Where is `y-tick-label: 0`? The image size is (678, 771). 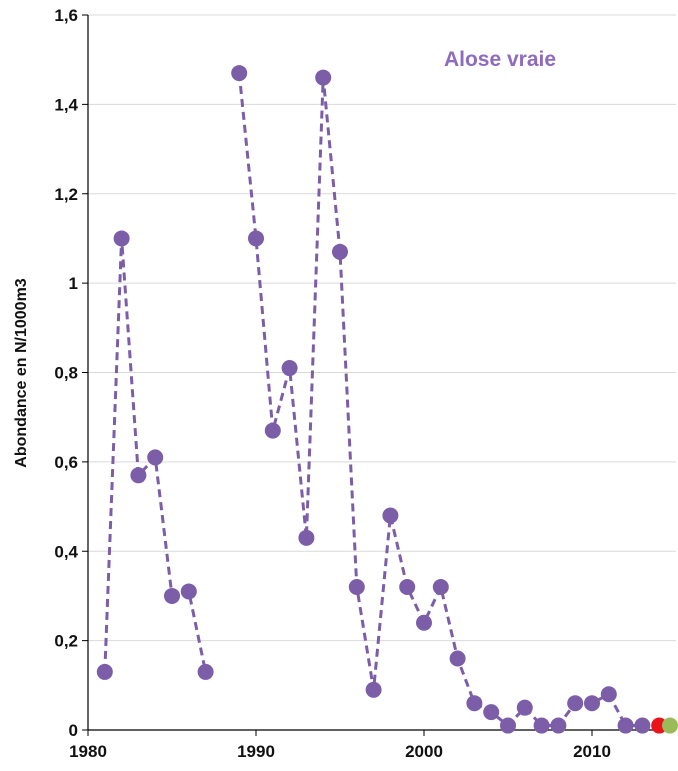 y-tick-label: 0 is located at coordinates (73, 730).